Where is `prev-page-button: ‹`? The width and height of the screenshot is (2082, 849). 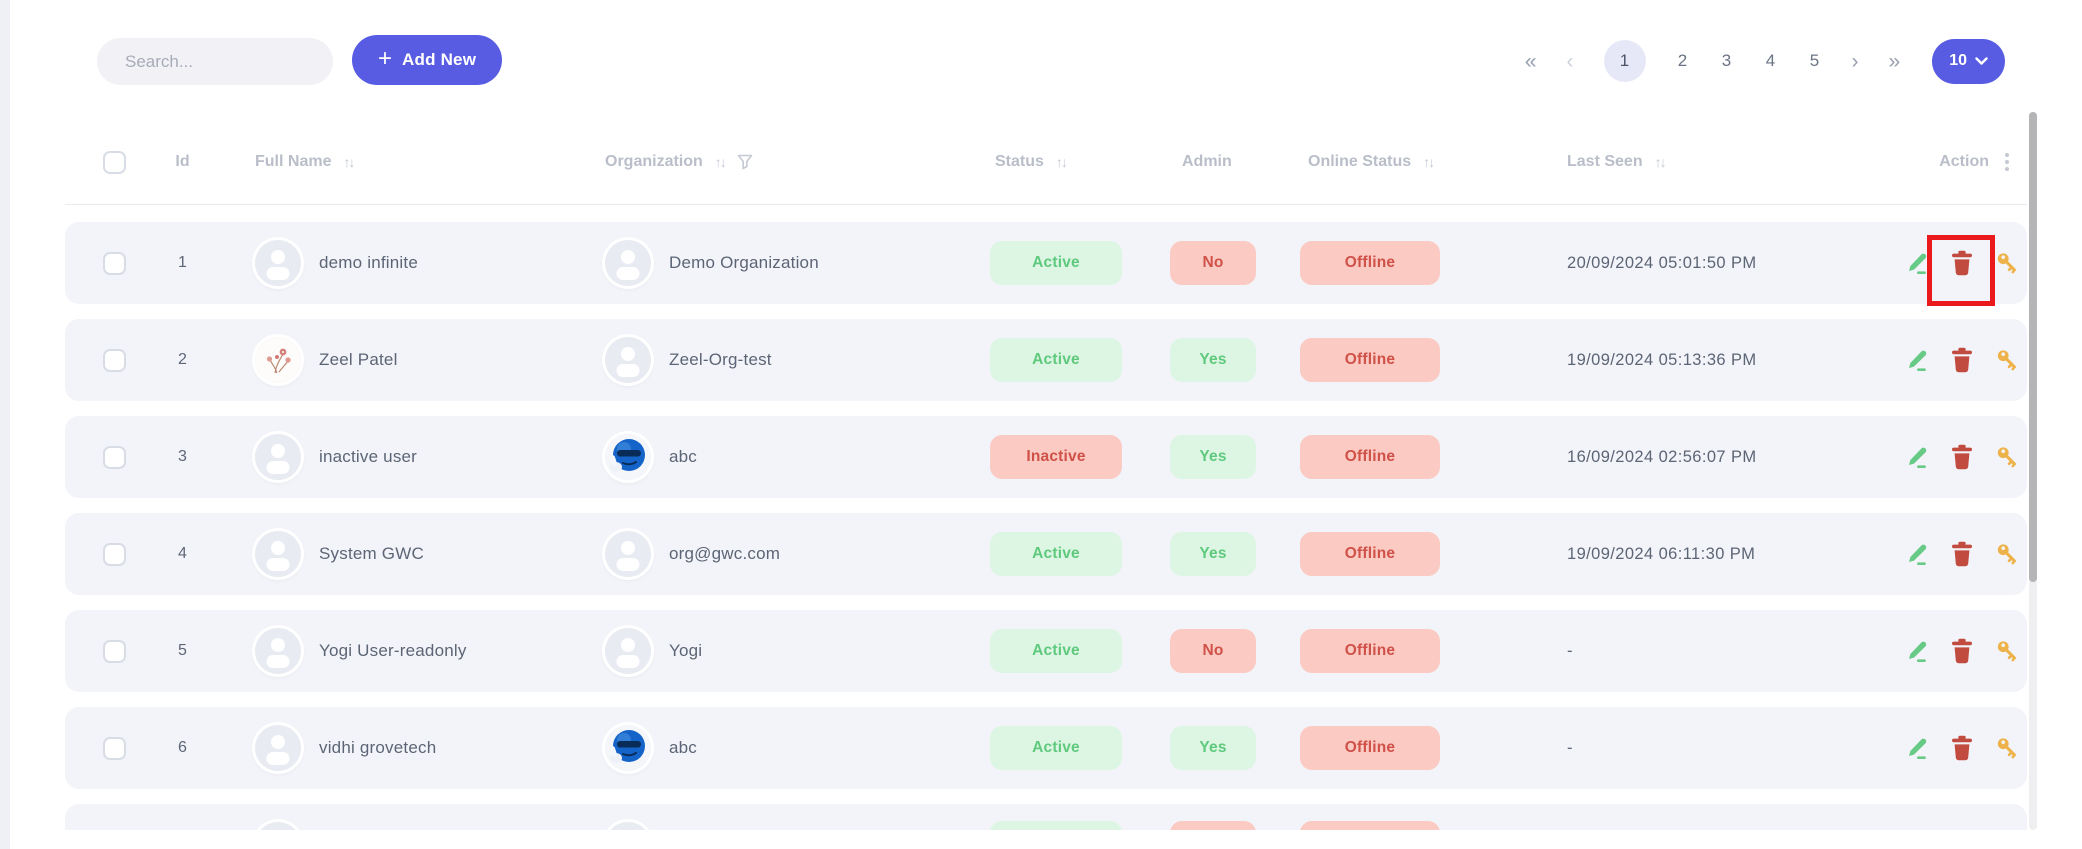
prev-page-button: ‹ is located at coordinates (1570, 61).